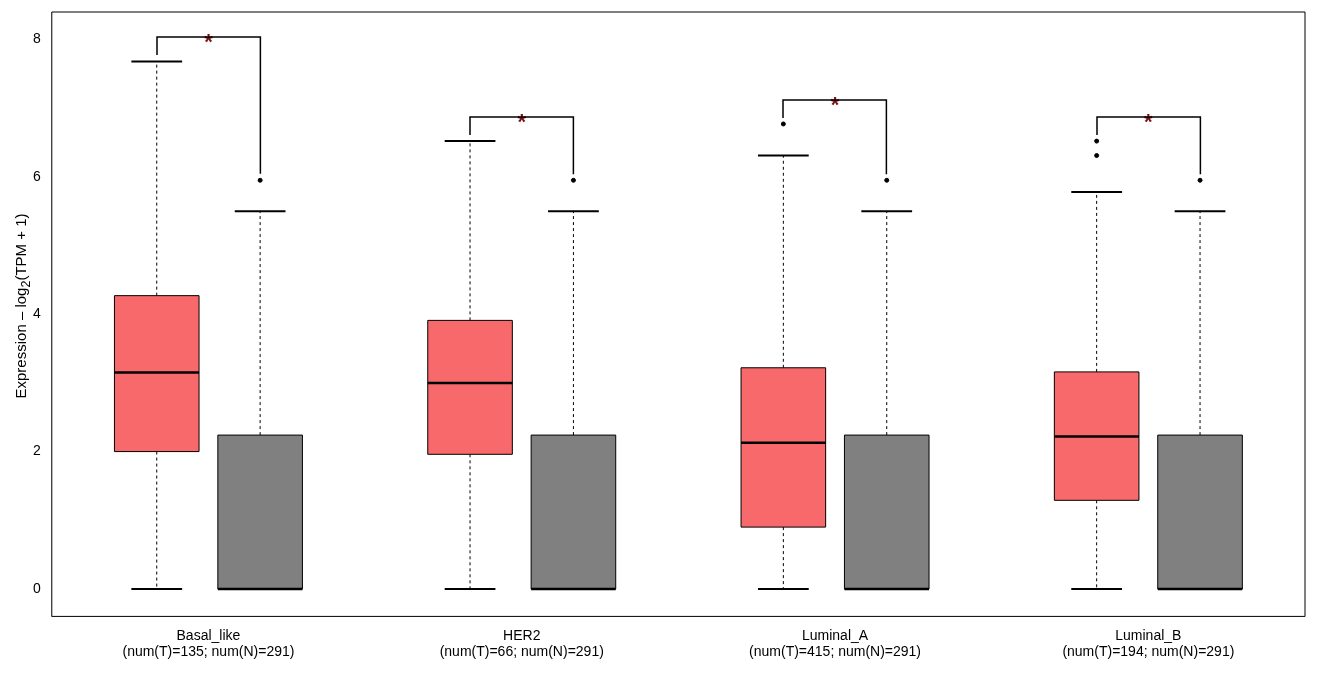 The width and height of the screenshot is (1325, 674). Describe the element at coordinates (36, 450) in the screenshot. I see `y-tick-label: 2` at that location.